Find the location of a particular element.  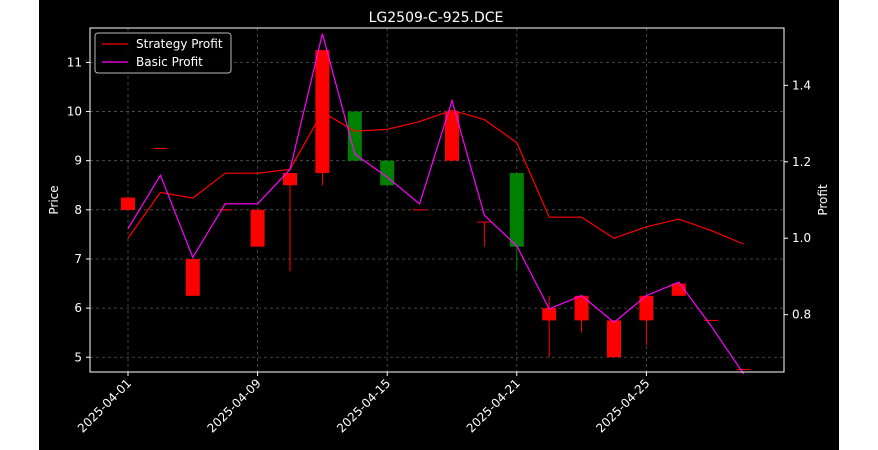

y-tick-label: 7 is located at coordinates (78, 259).